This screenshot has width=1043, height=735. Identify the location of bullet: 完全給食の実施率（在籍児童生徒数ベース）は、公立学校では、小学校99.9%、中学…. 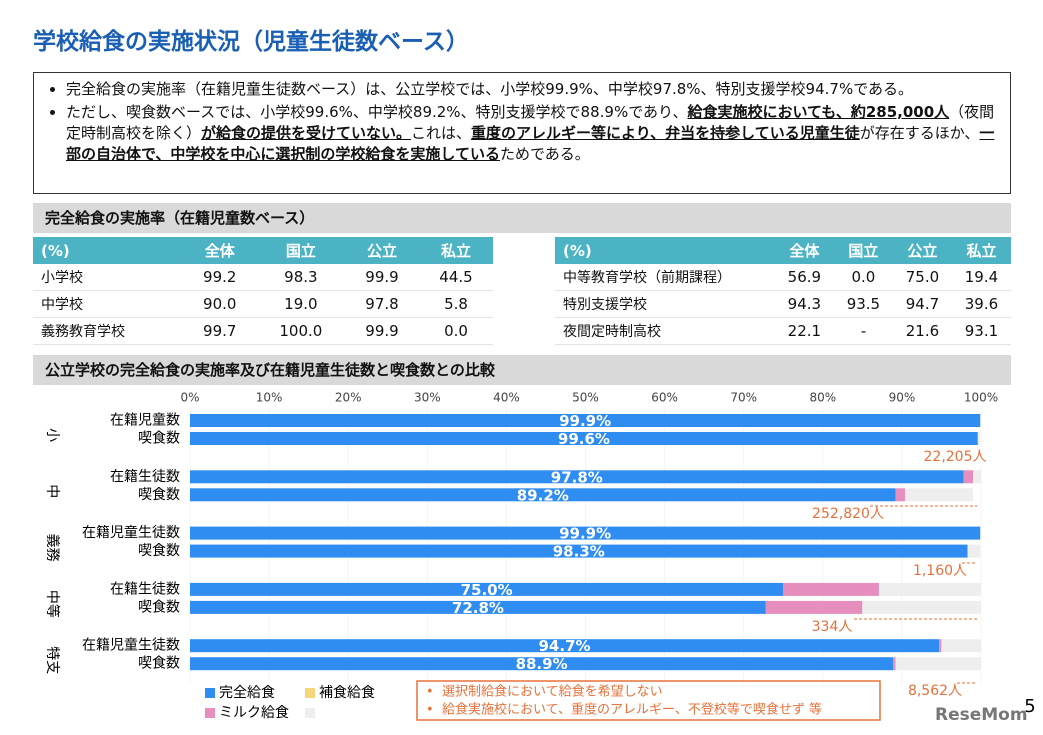
(533, 89).